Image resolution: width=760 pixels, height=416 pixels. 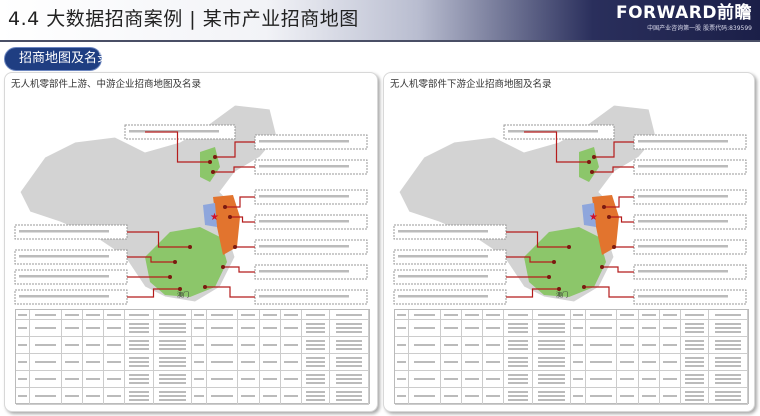 What do you see at coordinates (605, 225) in the screenshot?
I see `map-region-orange-east` at bounding box center [605, 225].